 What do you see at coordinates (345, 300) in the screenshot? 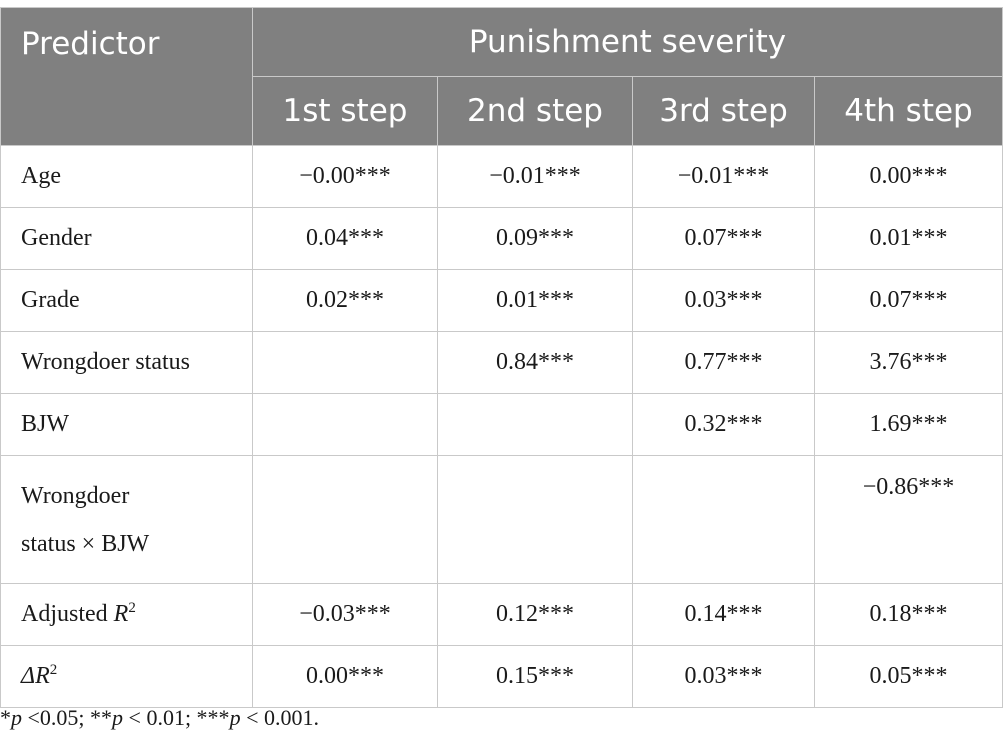
I see `cell-value: 0.02***` at bounding box center [345, 300].